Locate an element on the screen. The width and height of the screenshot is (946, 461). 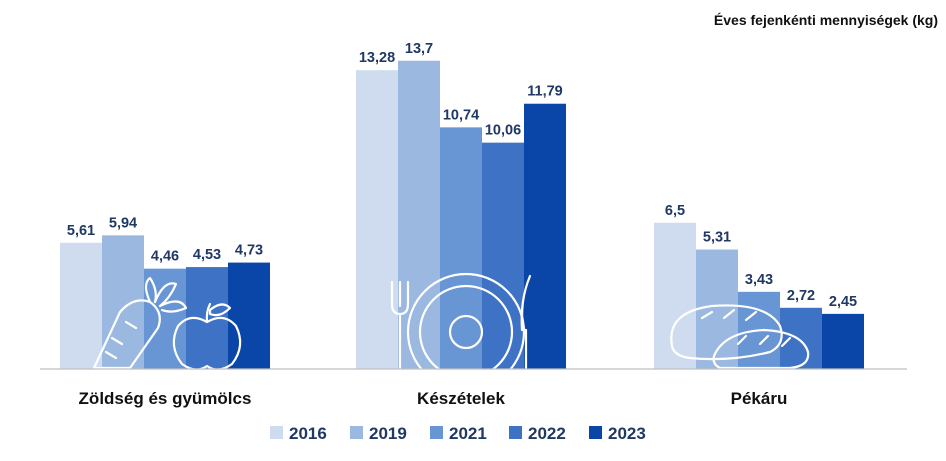
value-label-2016-2: 13,28 is located at coordinates (377, 58).